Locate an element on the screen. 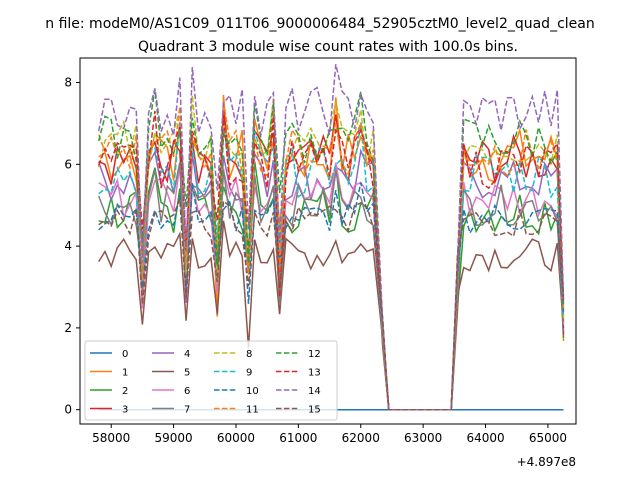  legend-label-2: 2 is located at coordinates (125, 391).